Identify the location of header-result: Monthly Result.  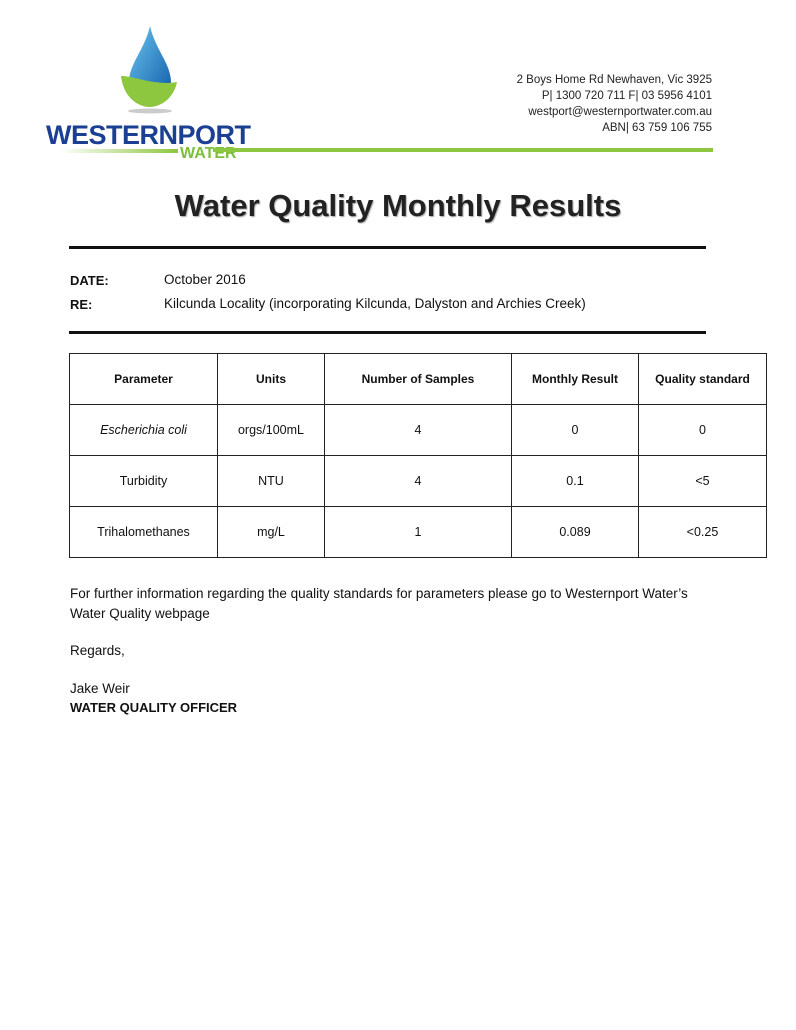
(575, 379).